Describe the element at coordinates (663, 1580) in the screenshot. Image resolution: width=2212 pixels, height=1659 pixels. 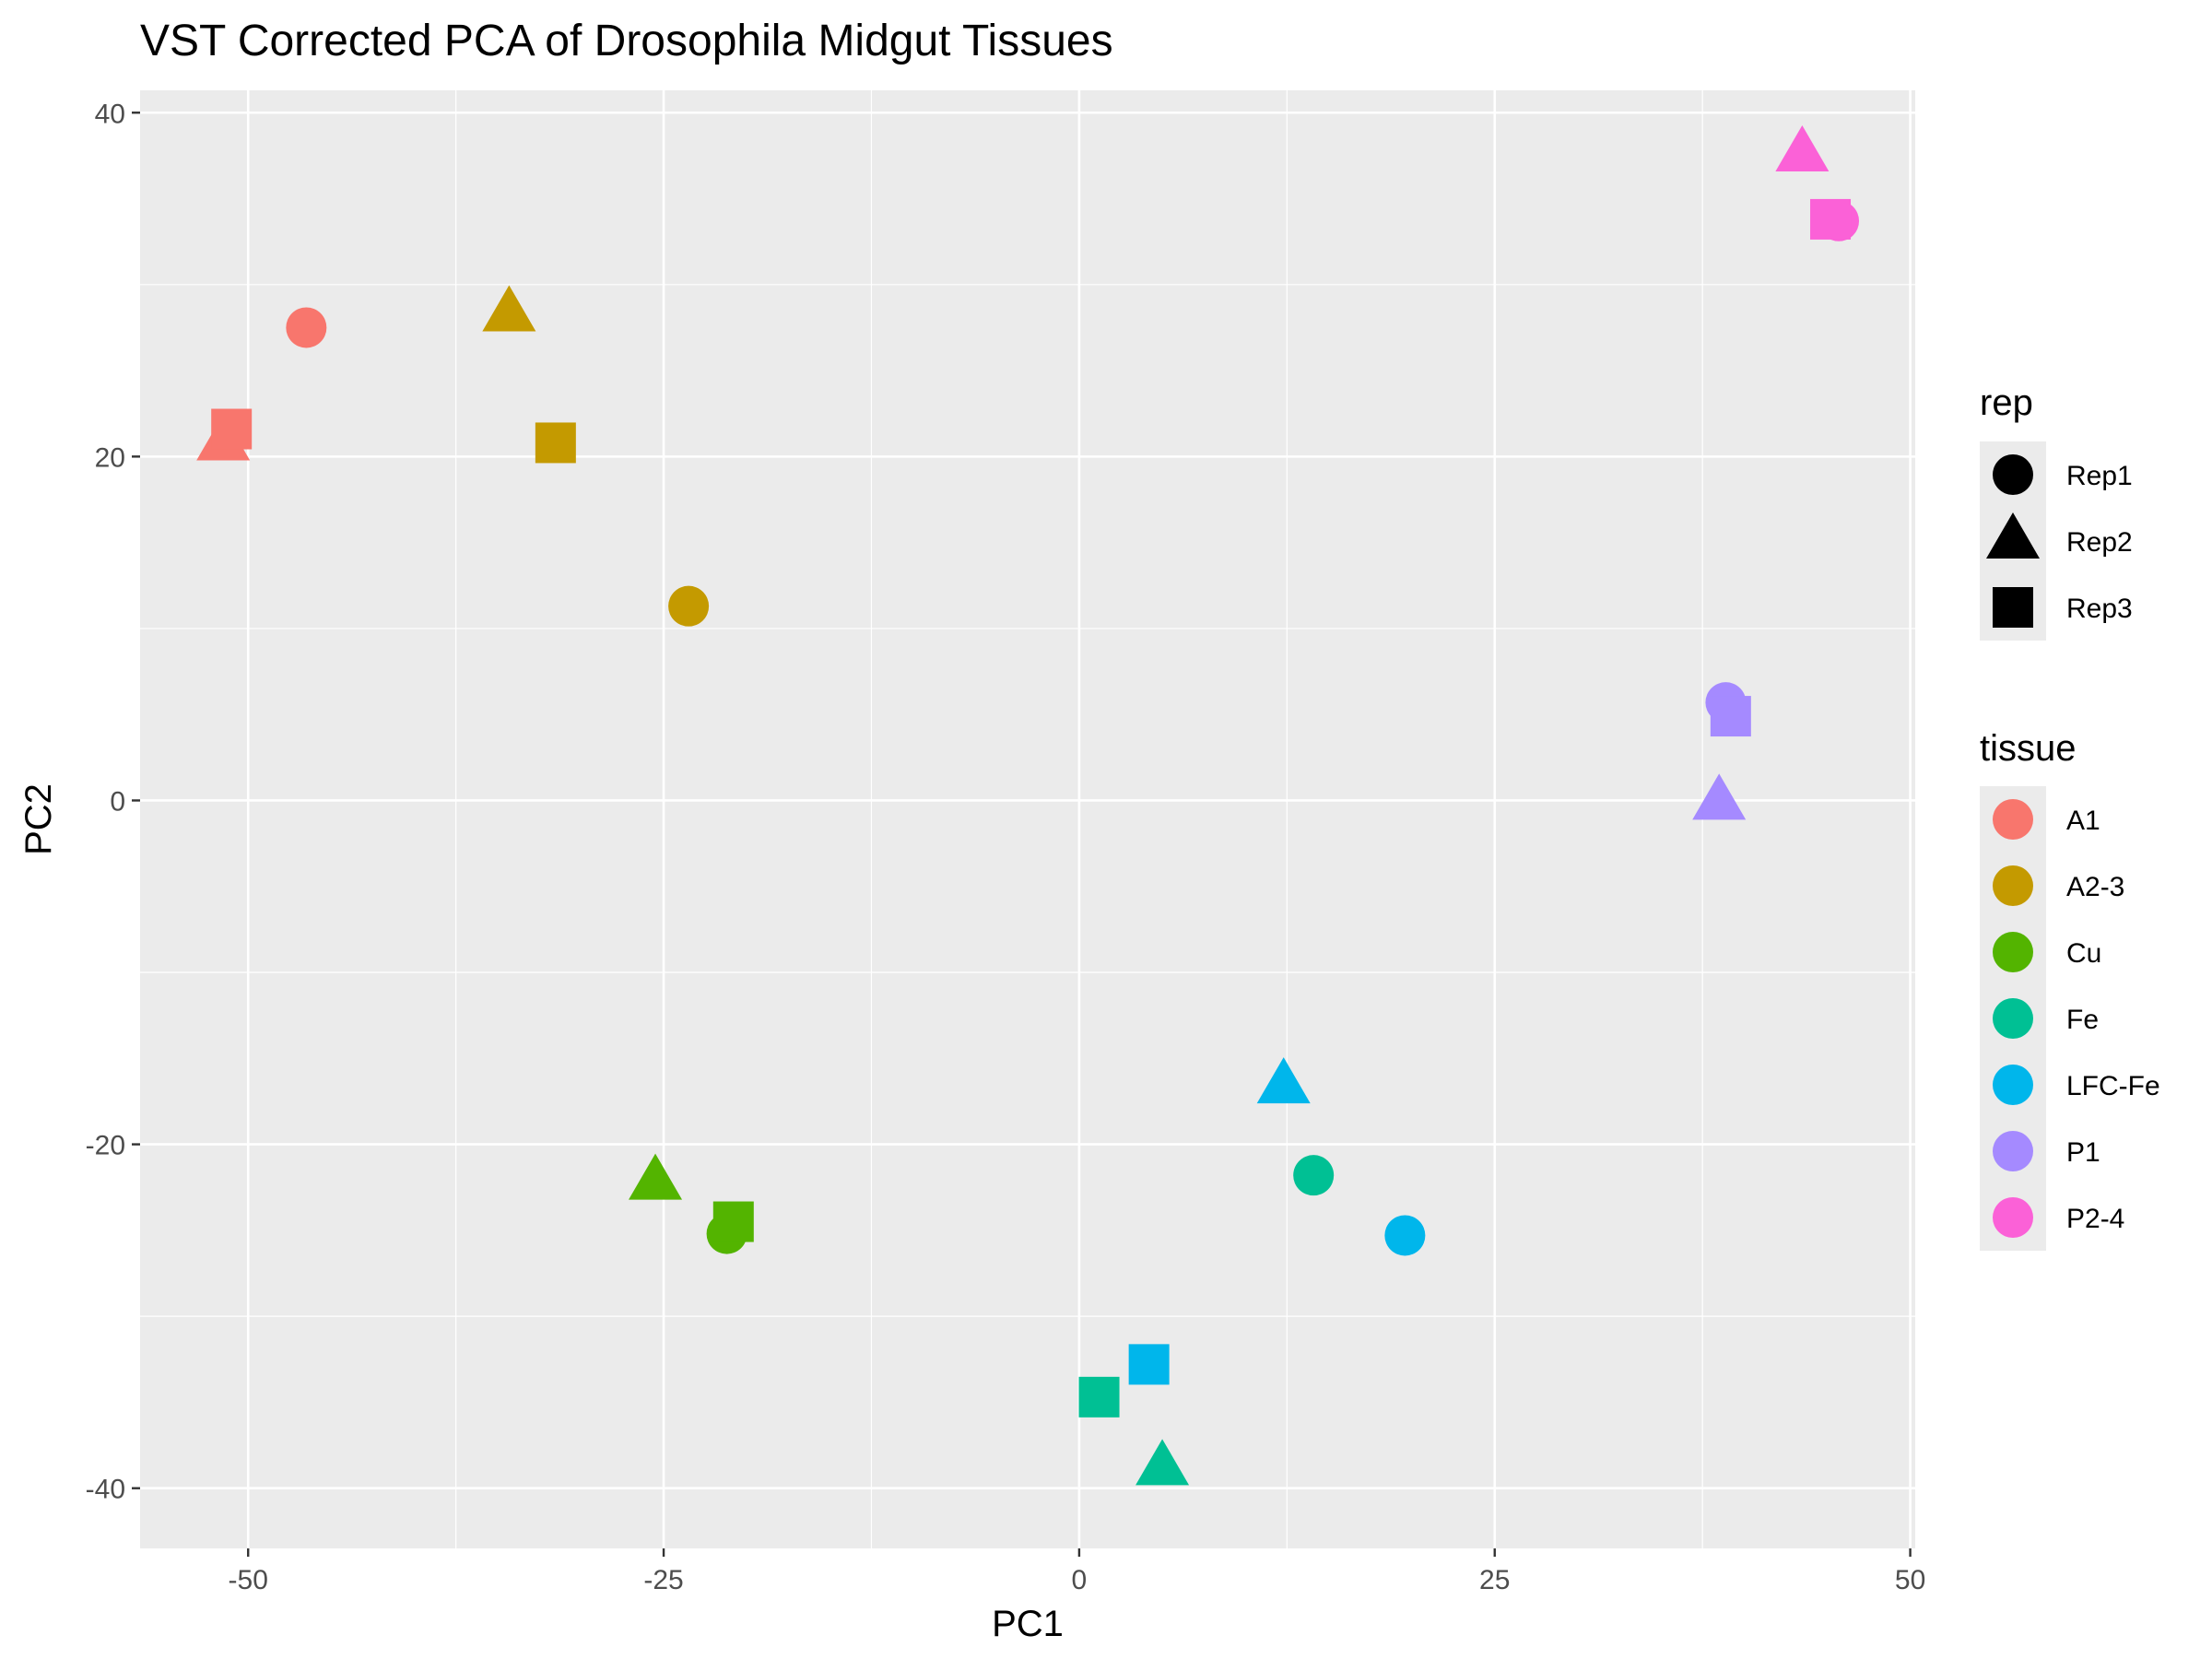
I see `x-tick-label: -25` at that location.